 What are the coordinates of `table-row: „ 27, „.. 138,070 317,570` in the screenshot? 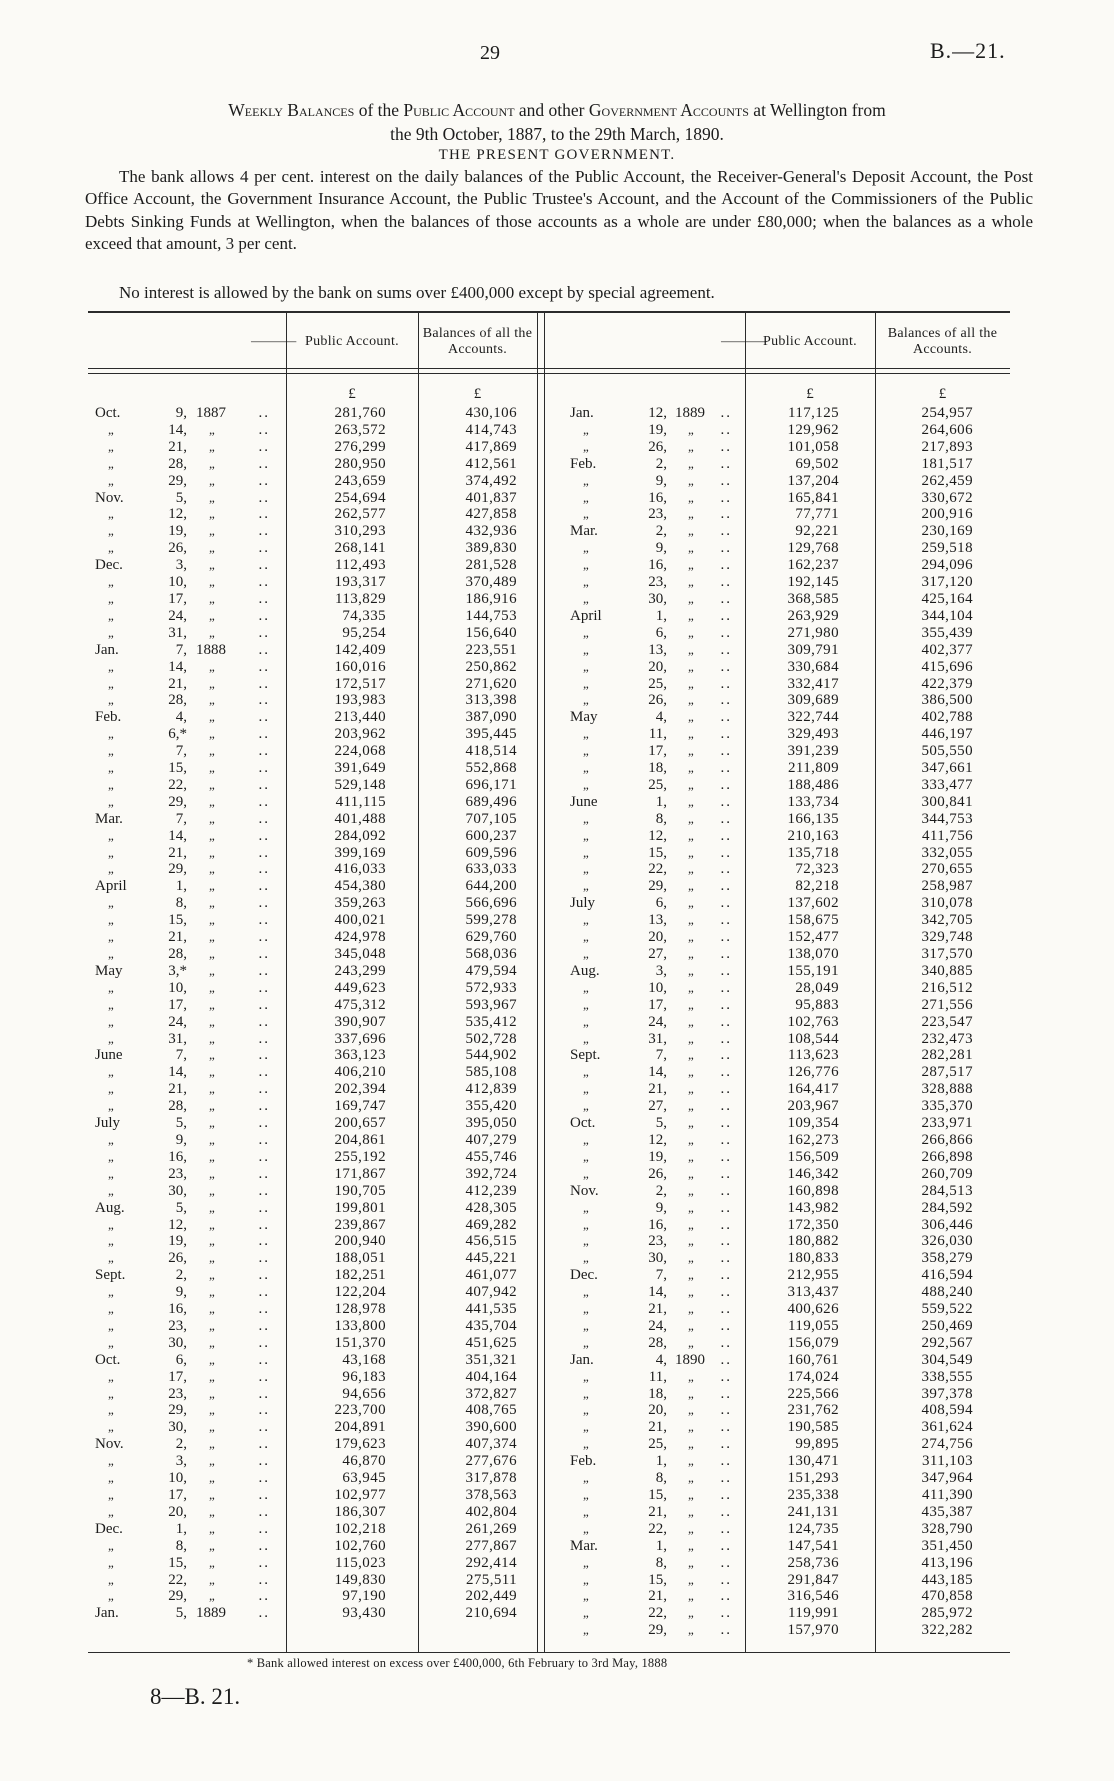 It's located at (777, 954).